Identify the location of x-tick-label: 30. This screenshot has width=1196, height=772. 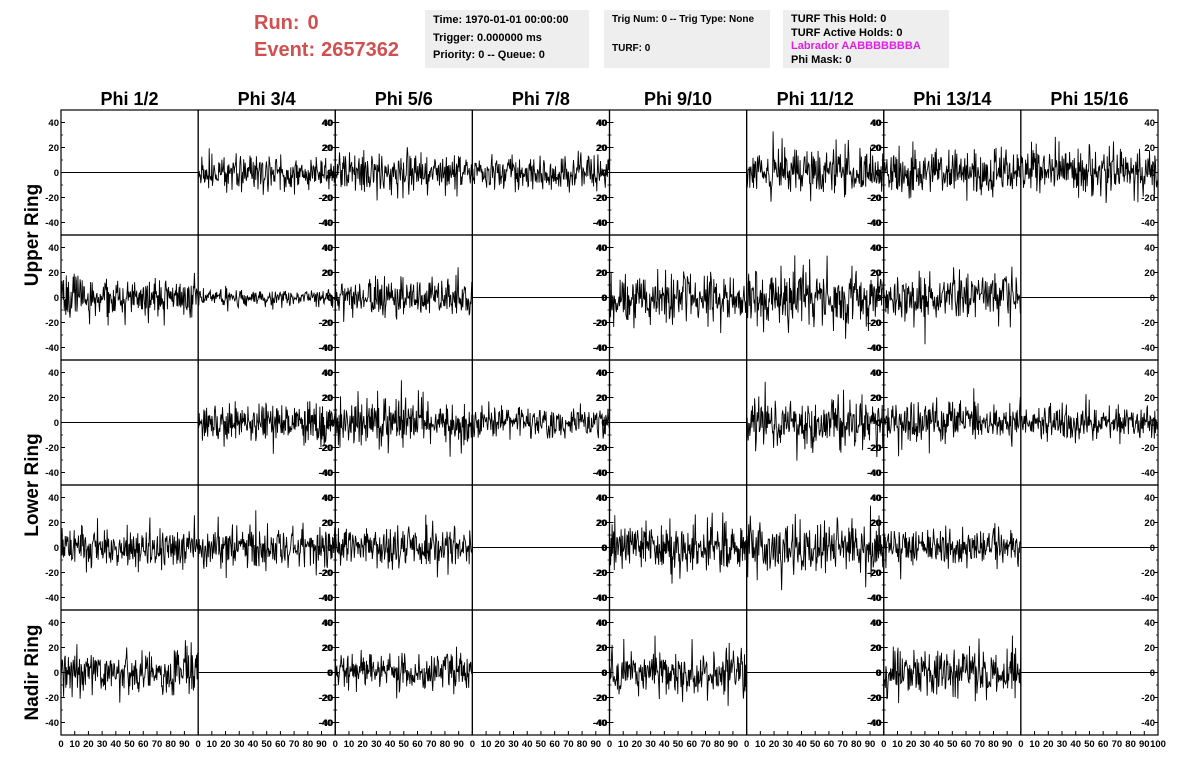
(376, 744).